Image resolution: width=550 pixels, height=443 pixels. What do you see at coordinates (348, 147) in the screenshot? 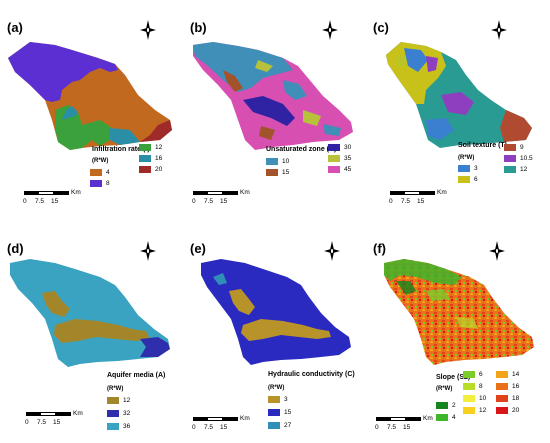
I see `legend-value: 30` at bounding box center [348, 147].